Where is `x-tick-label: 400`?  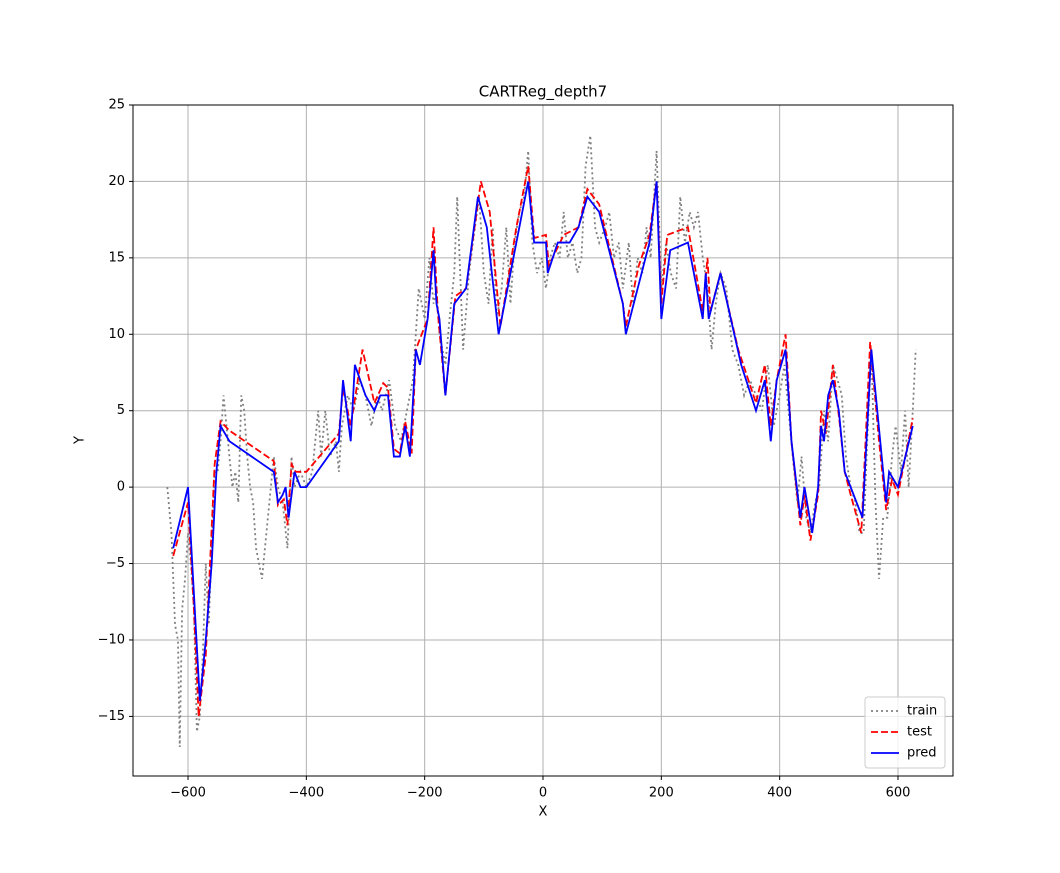 x-tick-label: 400 is located at coordinates (779, 793).